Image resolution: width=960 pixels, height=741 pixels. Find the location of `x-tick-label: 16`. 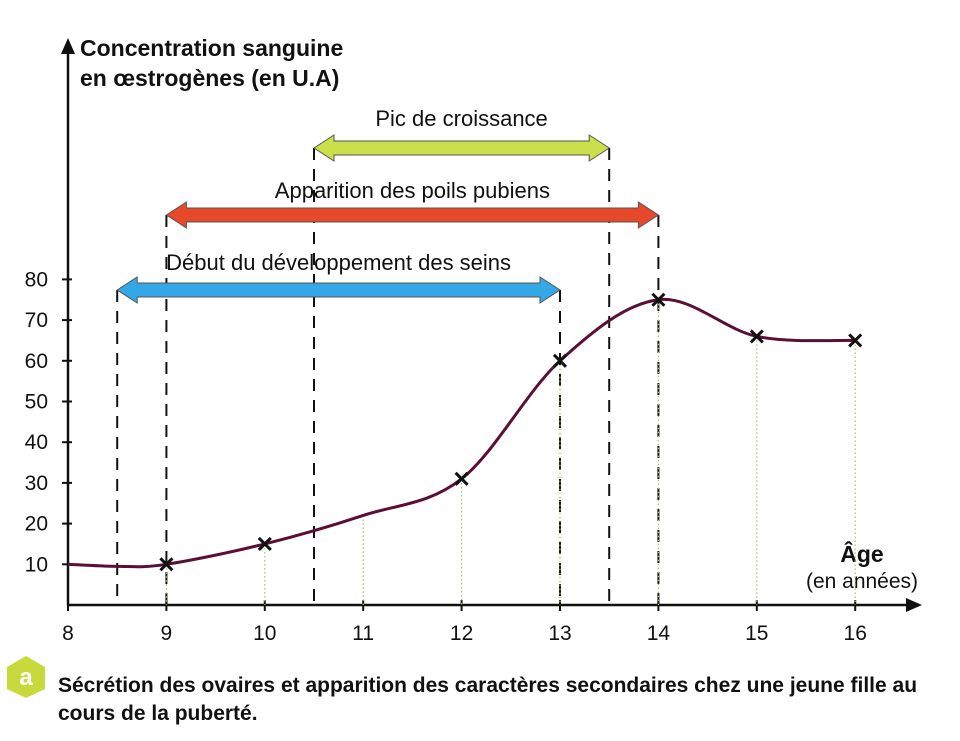

x-tick-label: 16 is located at coordinates (855, 633).